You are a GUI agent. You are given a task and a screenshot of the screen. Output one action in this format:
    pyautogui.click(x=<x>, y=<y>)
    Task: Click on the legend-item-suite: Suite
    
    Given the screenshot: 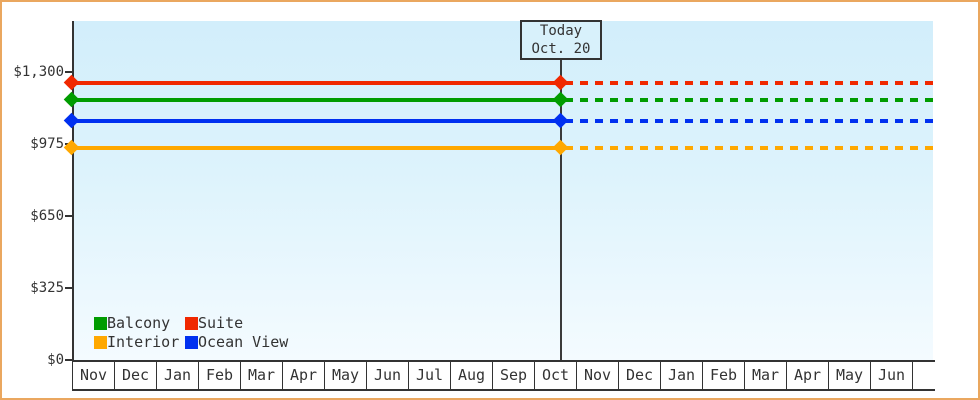 What is the action you would take?
    pyautogui.click(x=214, y=323)
    